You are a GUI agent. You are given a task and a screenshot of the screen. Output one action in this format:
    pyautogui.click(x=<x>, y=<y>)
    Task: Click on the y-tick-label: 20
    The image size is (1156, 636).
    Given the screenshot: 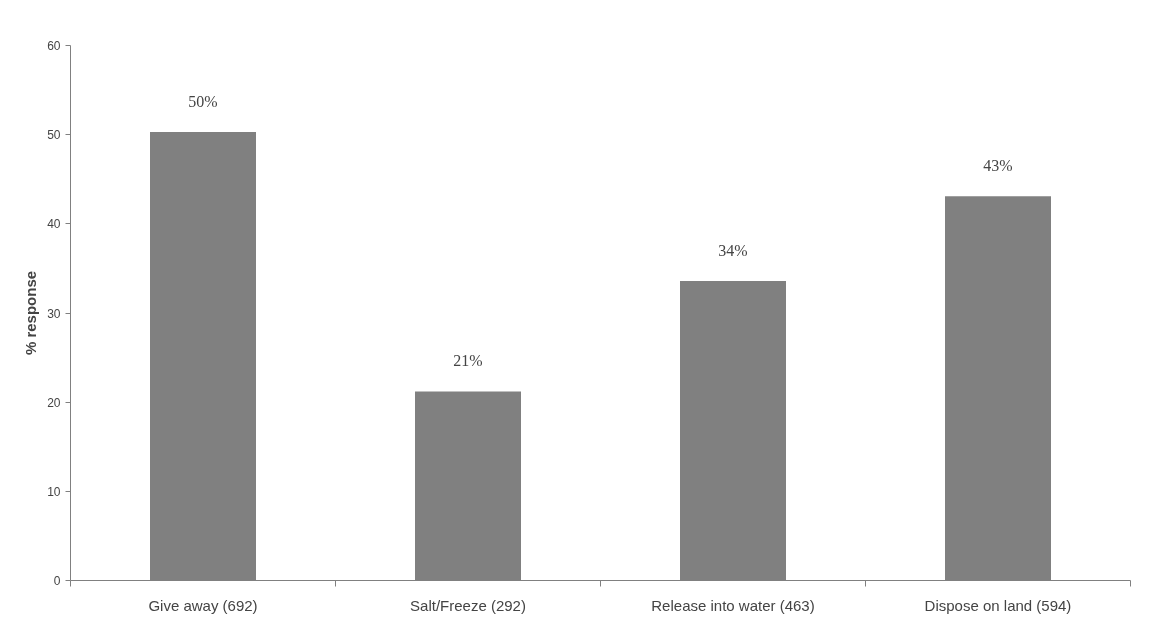 What is the action you would take?
    pyautogui.click(x=54, y=402)
    